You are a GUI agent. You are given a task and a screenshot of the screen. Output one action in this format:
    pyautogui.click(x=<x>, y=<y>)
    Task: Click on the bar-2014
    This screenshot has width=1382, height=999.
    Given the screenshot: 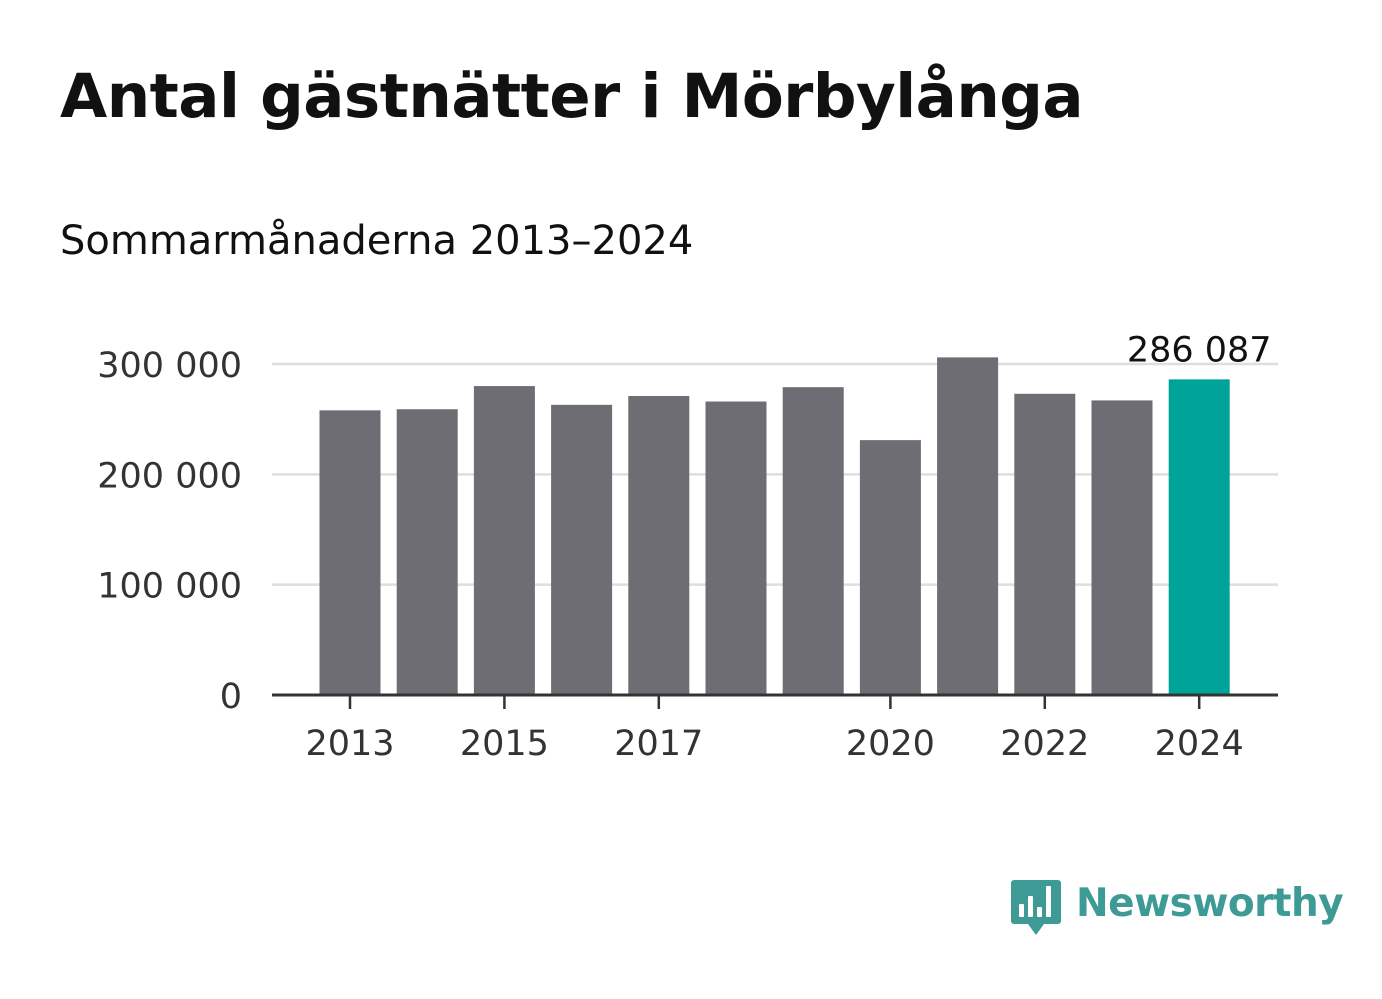 What is the action you would take?
    pyautogui.click(x=427, y=552)
    